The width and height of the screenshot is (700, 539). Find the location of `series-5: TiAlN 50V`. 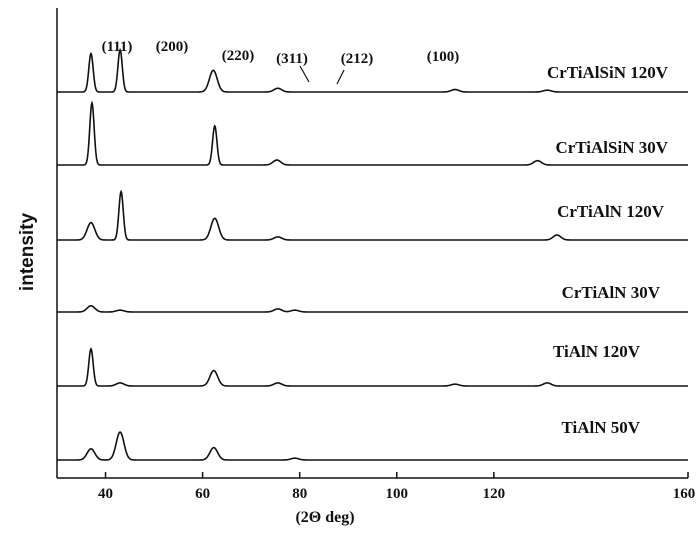

series-5: TiAlN 50V is located at coordinates (372, 439).